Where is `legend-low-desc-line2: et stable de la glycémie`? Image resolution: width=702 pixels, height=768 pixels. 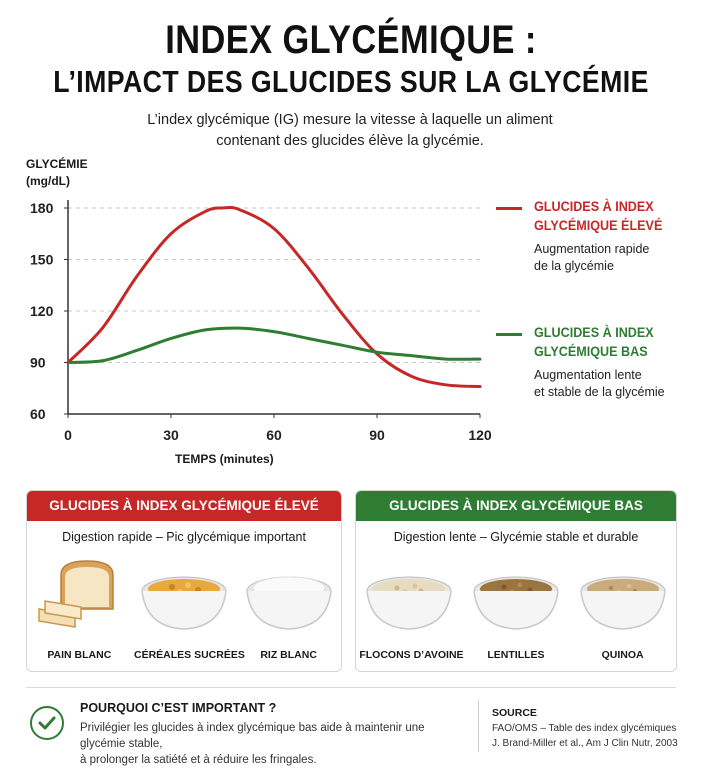
legend-low-desc-line2: et stable de la glycémie is located at coordinates (599, 392).